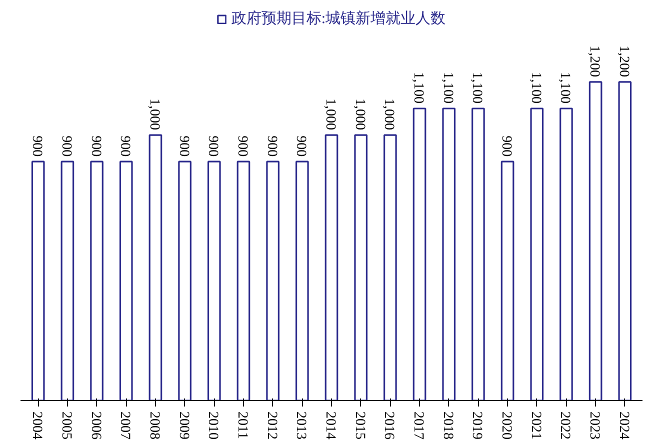 This screenshot has width=650, height=442. What do you see at coordinates (36, 426) in the screenshot?
I see `x-tick-label: 2004` at bounding box center [36, 426].